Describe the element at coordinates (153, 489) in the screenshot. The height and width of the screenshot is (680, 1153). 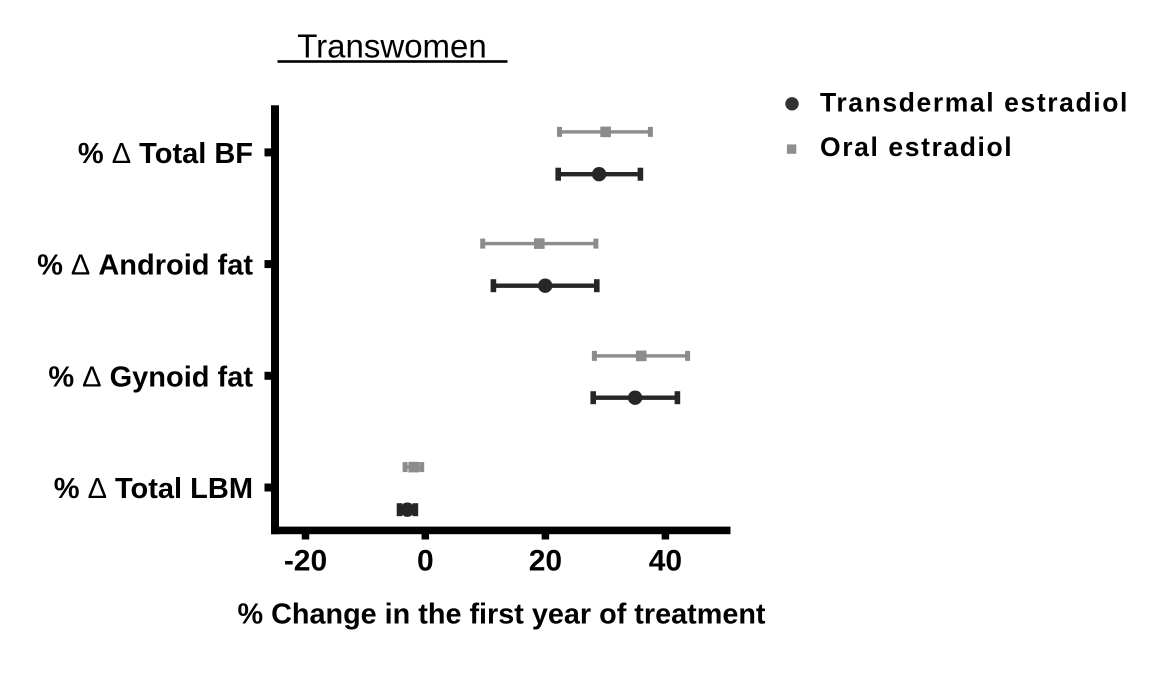
I see `svg-text: % Δ Total LBM` at that location.